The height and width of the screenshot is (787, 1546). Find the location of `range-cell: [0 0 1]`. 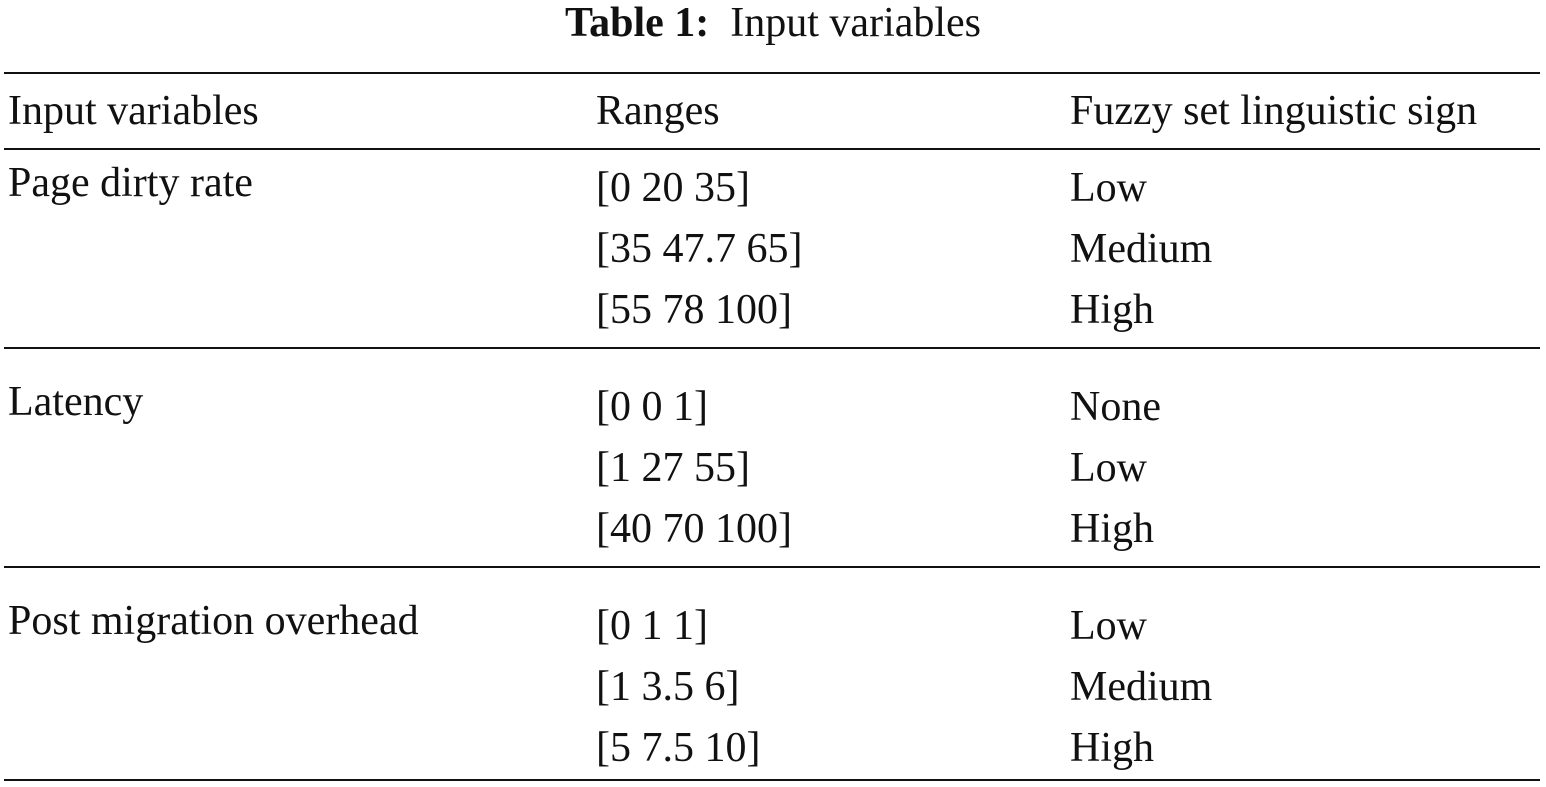

range-cell: [0 0 1] is located at coordinates (652, 407).